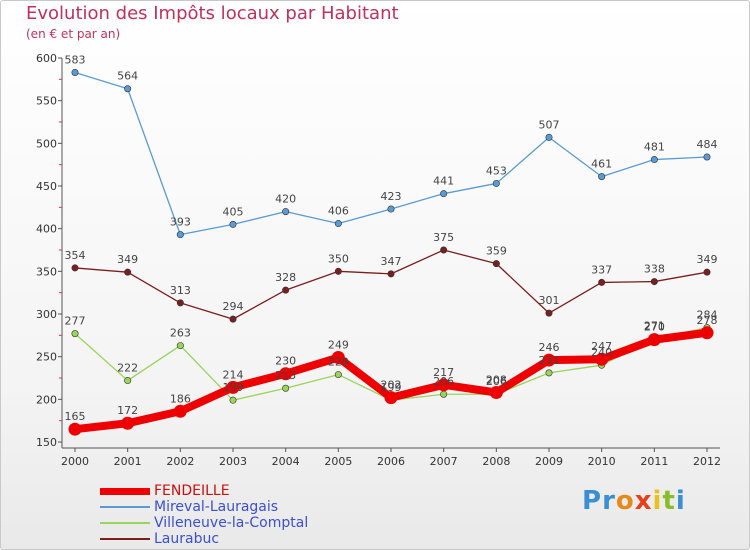 The height and width of the screenshot is (550, 750). Describe the element at coordinates (285, 361) in the screenshot. I see `data-label: 230` at that location.